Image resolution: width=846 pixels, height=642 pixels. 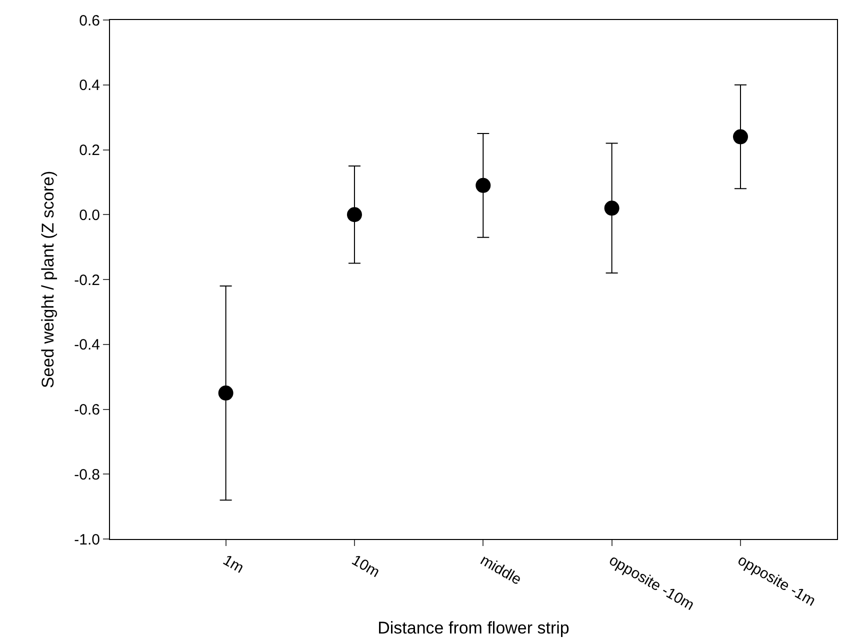 What do you see at coordinates (48, 279) in the screenshot?
I see `y-axis-title: Seed weight / plant (Z score)` at bounding box center [48, 279].